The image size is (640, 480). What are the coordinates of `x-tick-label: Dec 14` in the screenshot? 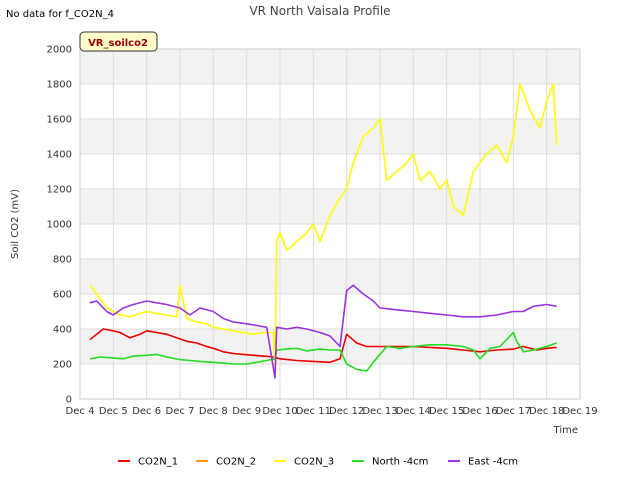 It's located at (413, 411).